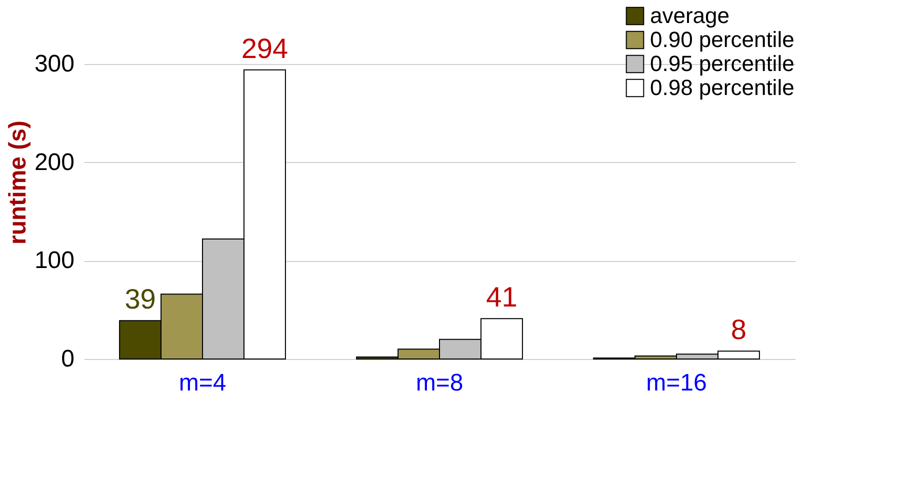 This screenshot has width=914, height=492. I want to click on legend-label: 0.95 percentile, so click(722, 63).